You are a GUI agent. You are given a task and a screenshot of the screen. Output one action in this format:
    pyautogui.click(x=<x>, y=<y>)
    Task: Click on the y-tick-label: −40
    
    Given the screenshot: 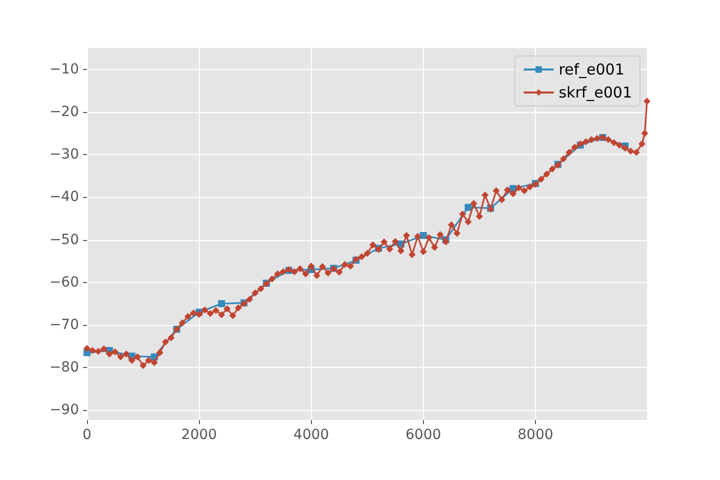 What is the action you would take?
    pyautogui.click(x=64, y=197)
    